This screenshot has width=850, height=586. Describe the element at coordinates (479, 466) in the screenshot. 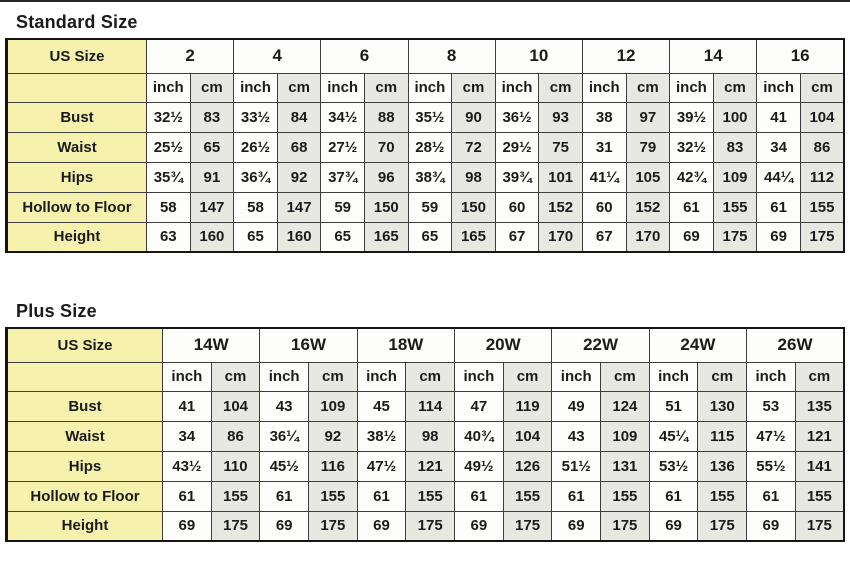

I see `inch-value-cell: 49½` at that location.